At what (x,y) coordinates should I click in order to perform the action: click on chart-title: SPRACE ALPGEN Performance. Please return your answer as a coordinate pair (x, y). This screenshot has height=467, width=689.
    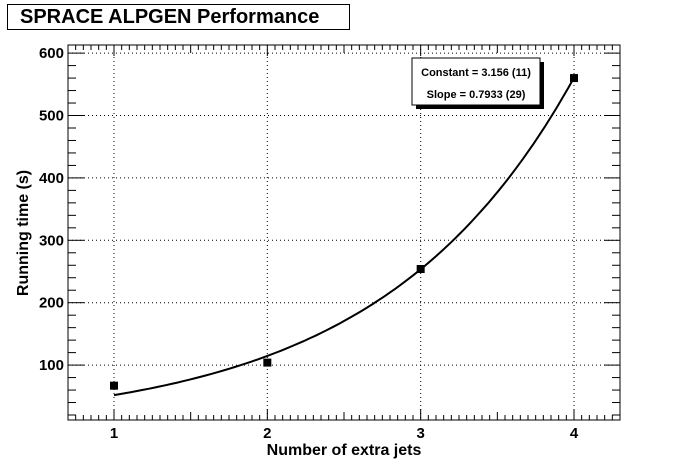
    Looking at the image, I should click on (178, 17).